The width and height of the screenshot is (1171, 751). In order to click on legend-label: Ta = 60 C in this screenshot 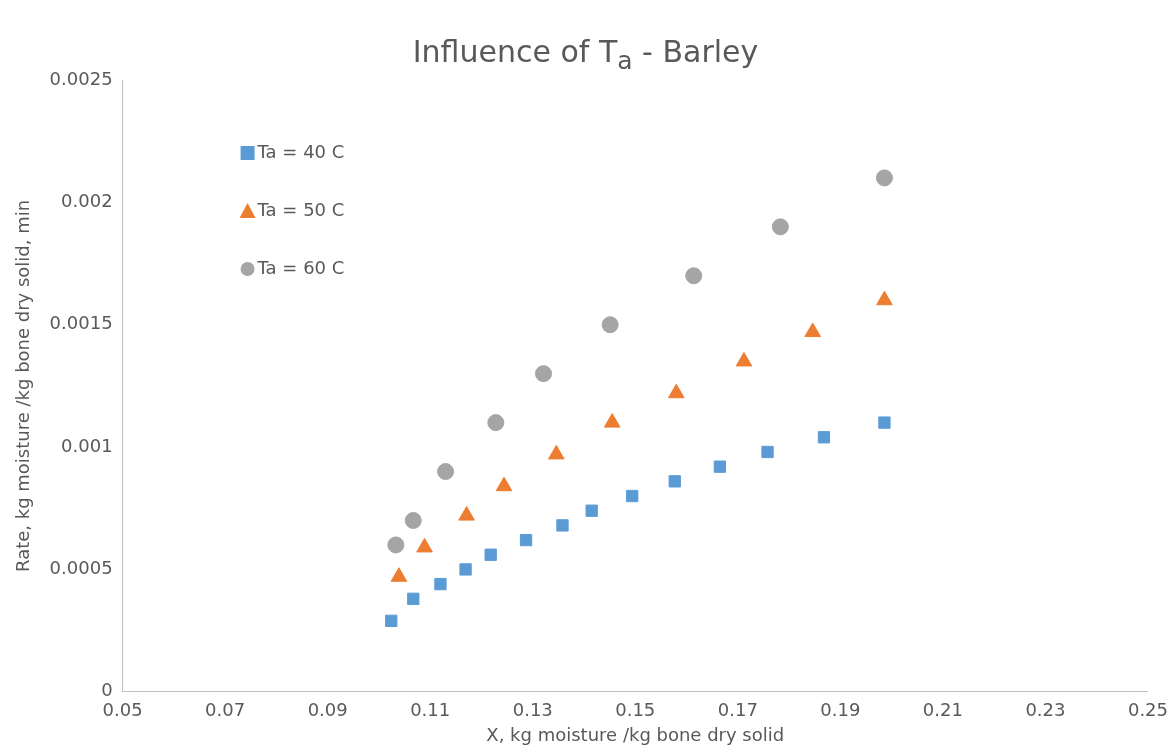, I will do `click(300, 267)`.